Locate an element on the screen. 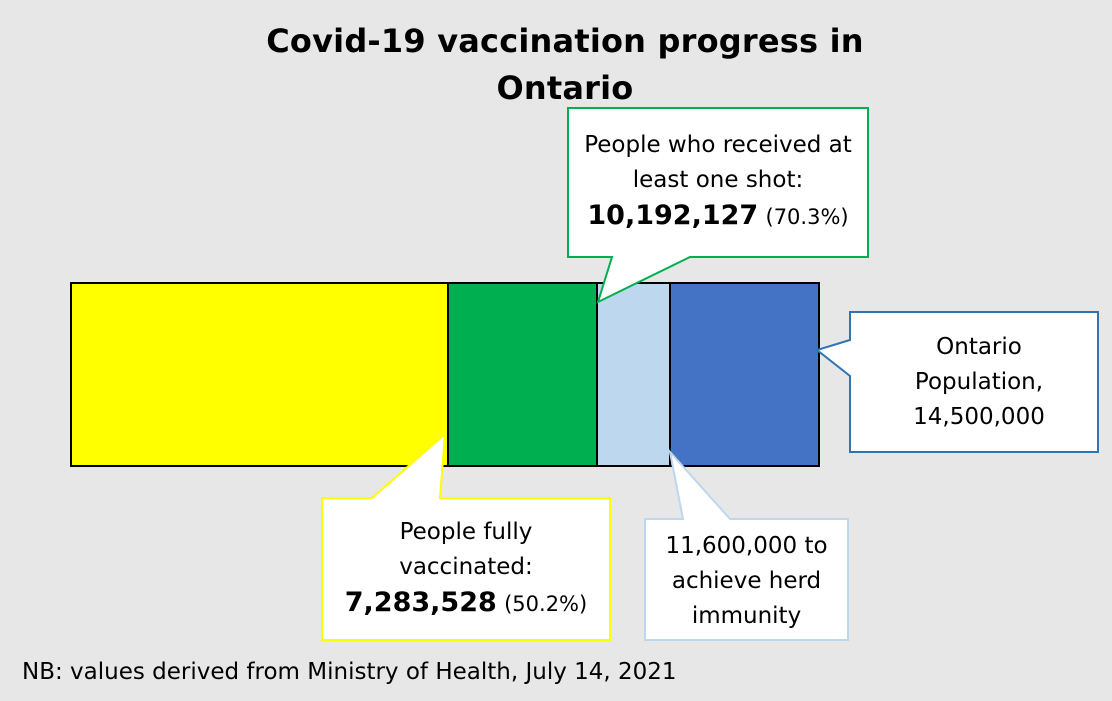  callout-population-line-3: 14,500,000 is located at coordinates (979, 417).